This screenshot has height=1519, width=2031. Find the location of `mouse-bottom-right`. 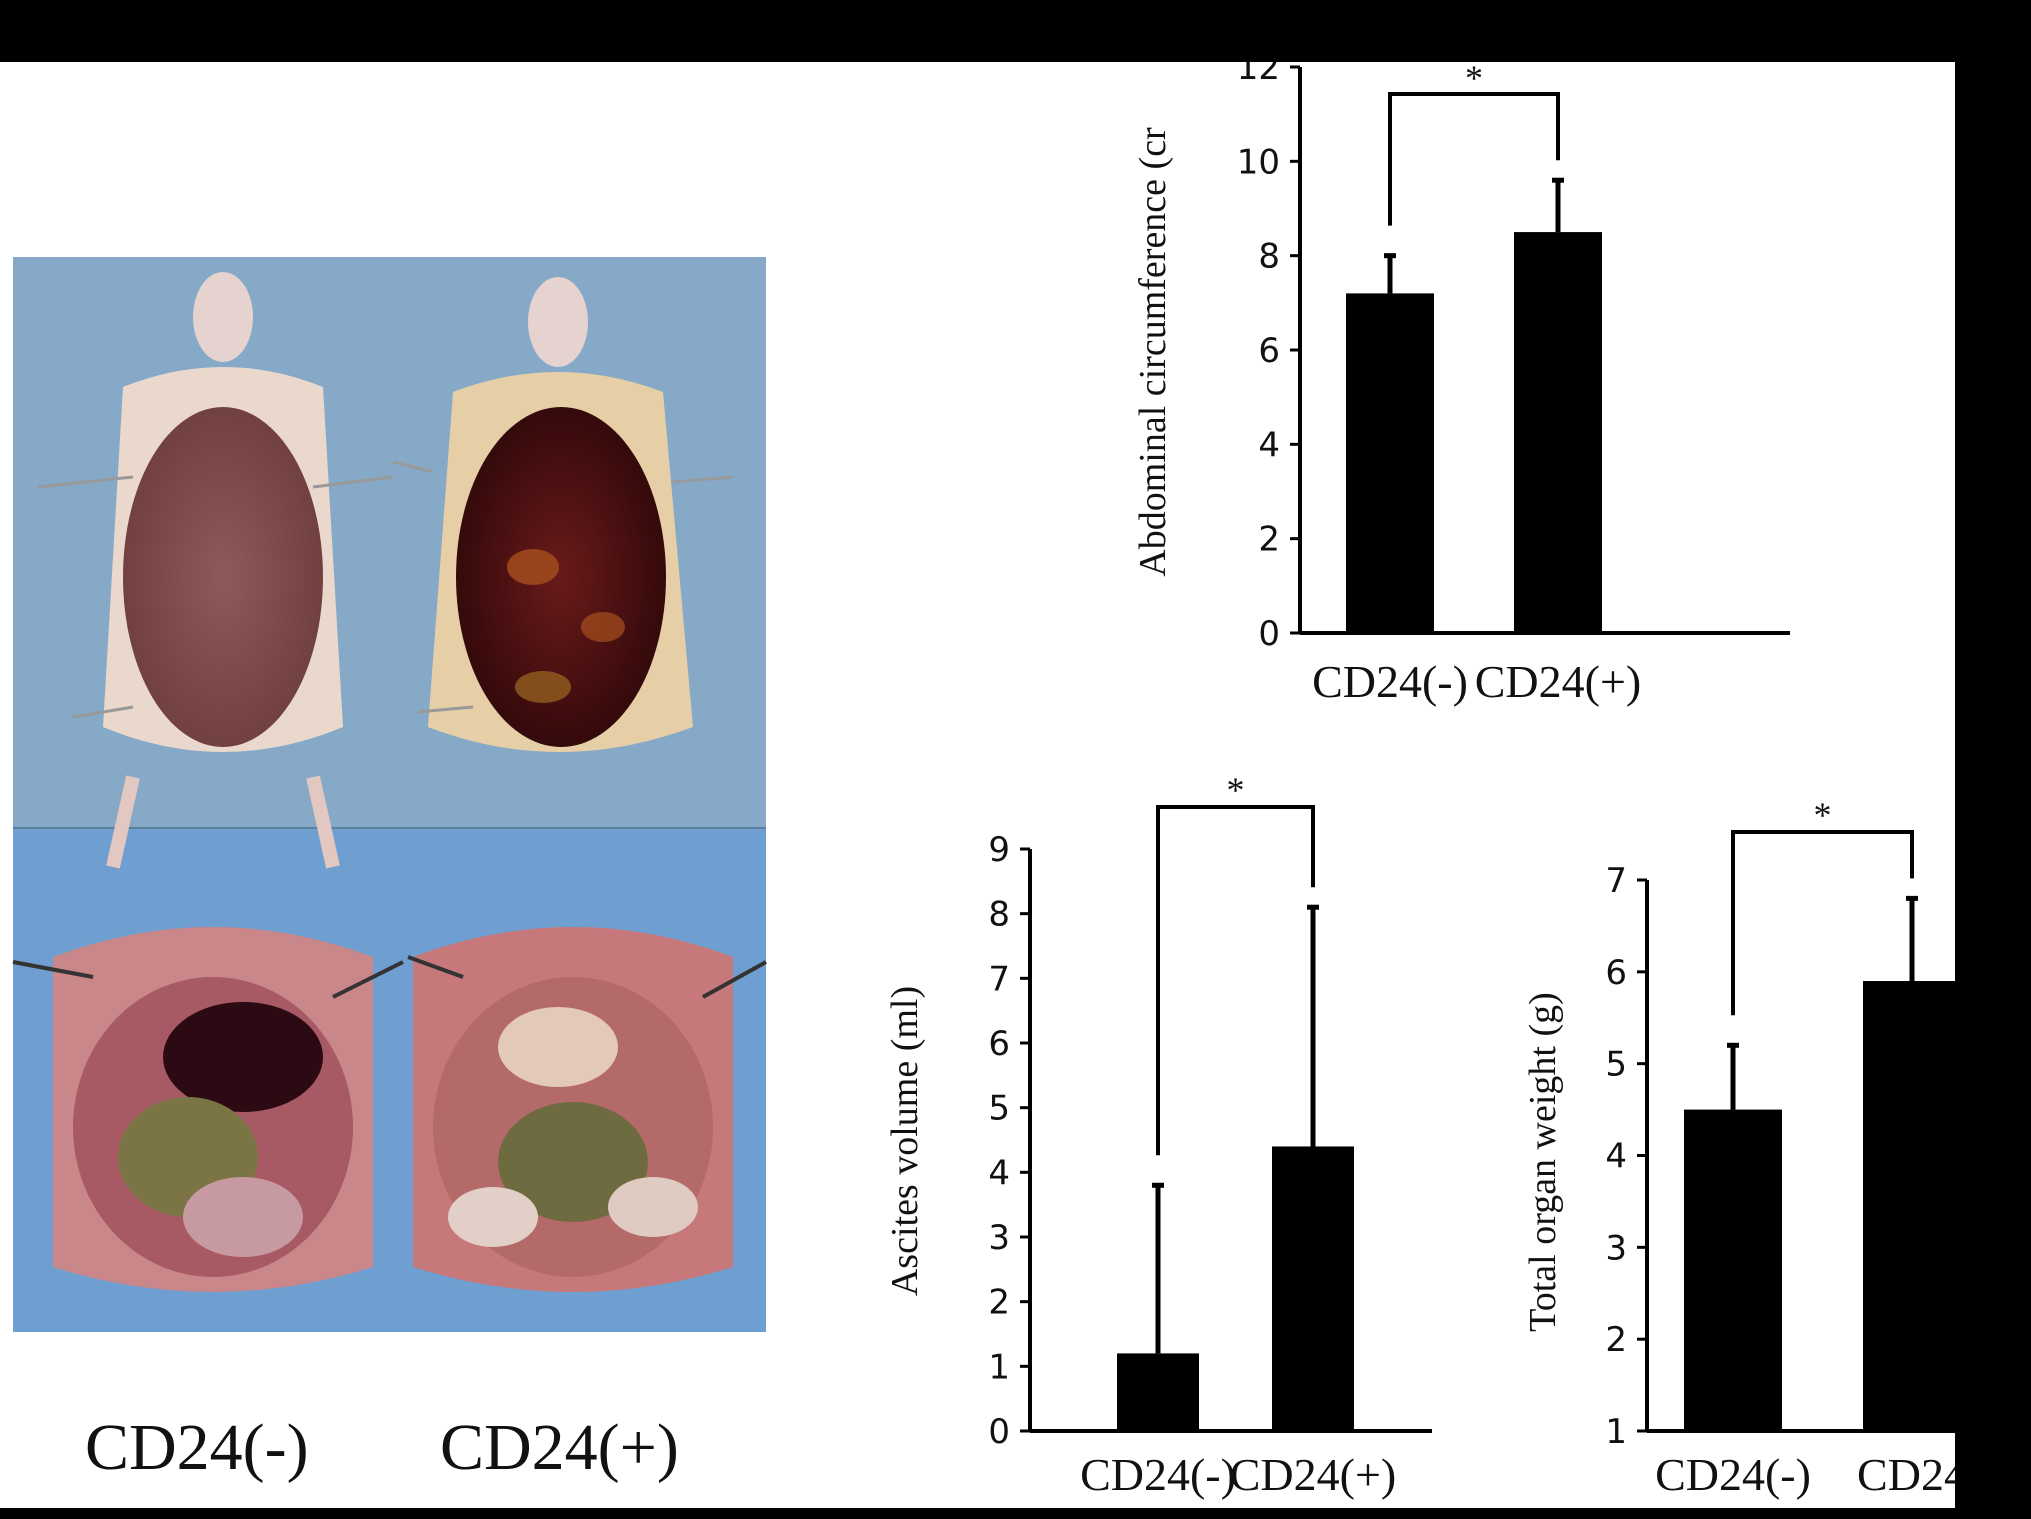

mouse-bottom-right is located at coordinates (587, 1109).